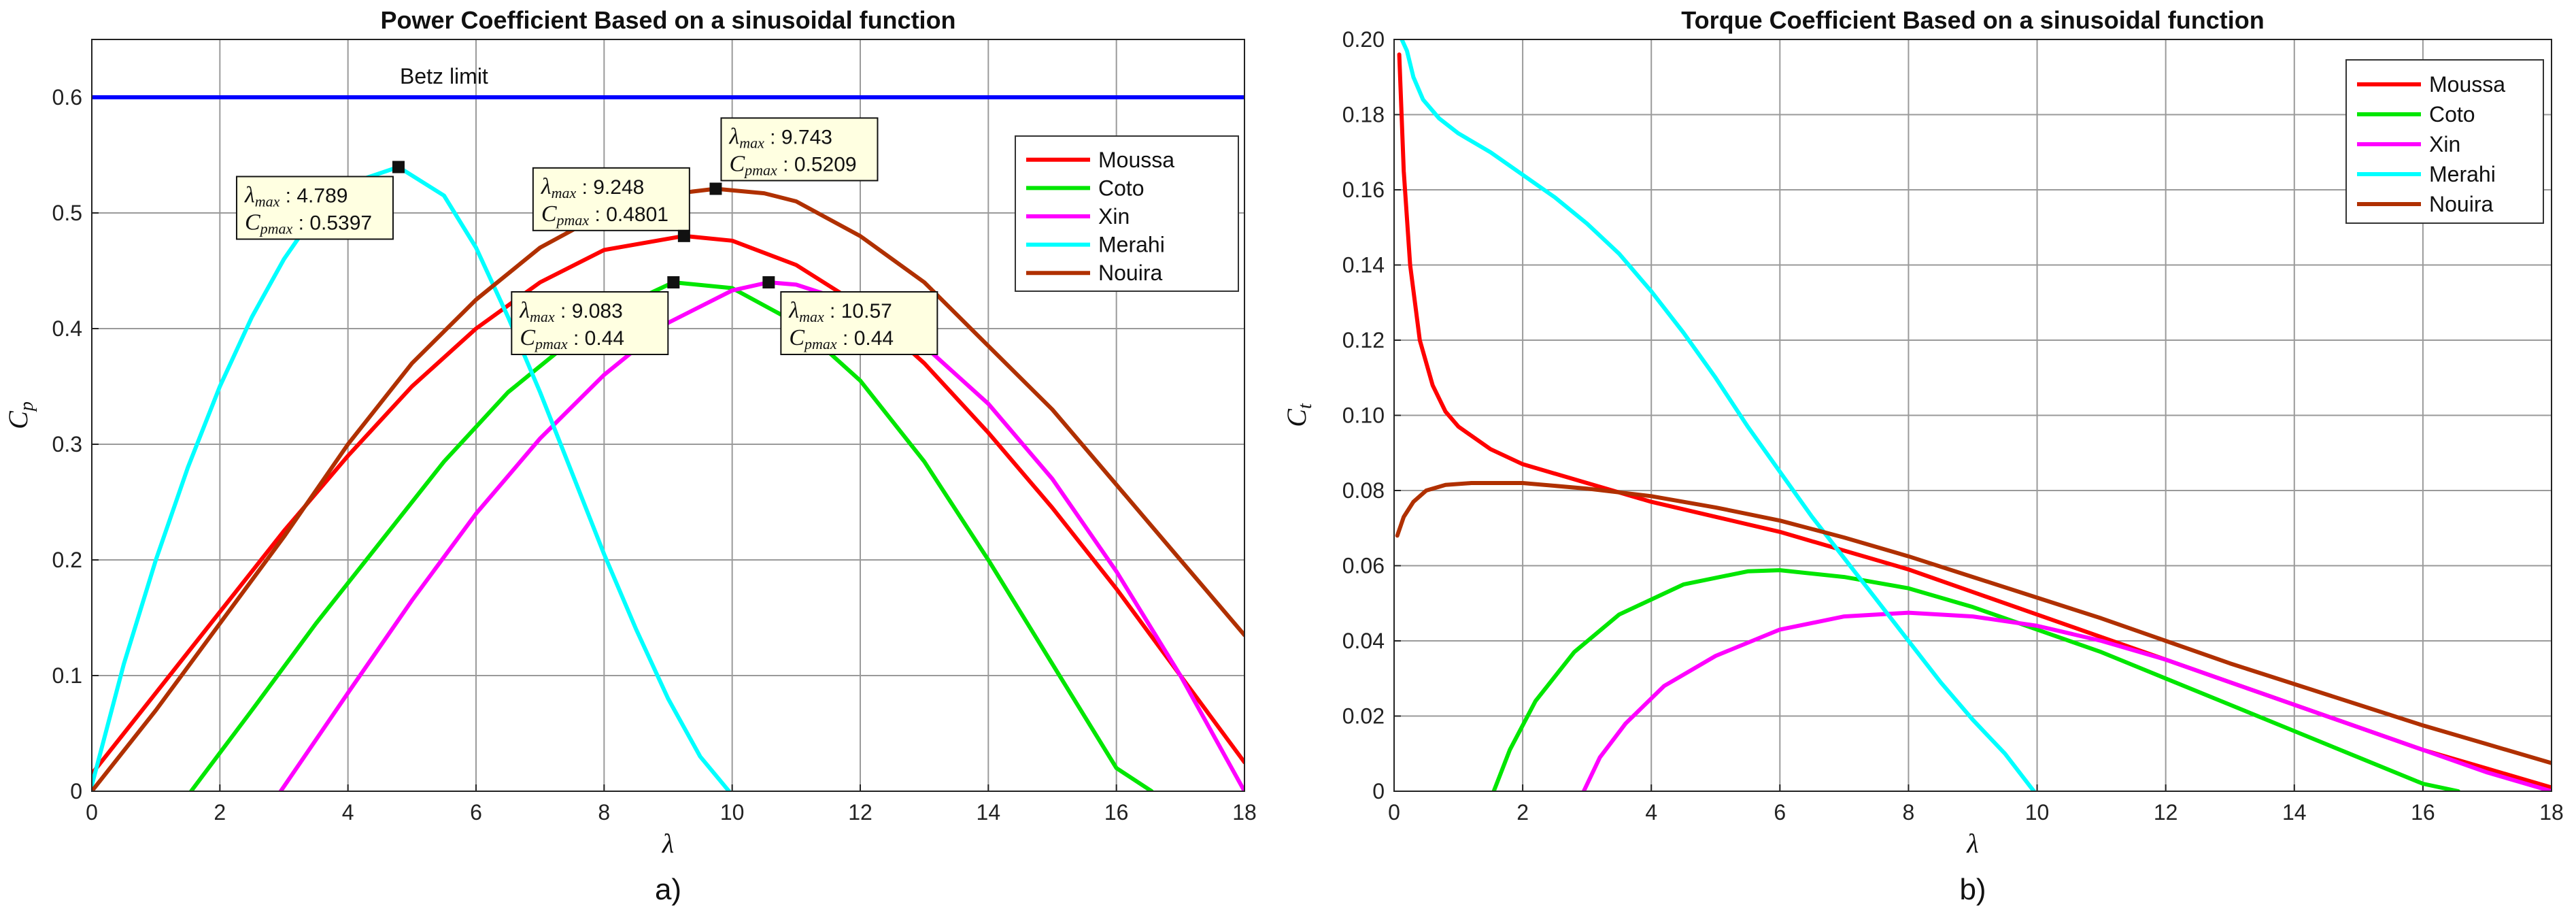 The width and height of the screenshot is (2576, 913). What do you see at coordinates (1363, 641) in the screenshot?
I see `y-tick-label: 0.04` at bounding box center [1363, 641].